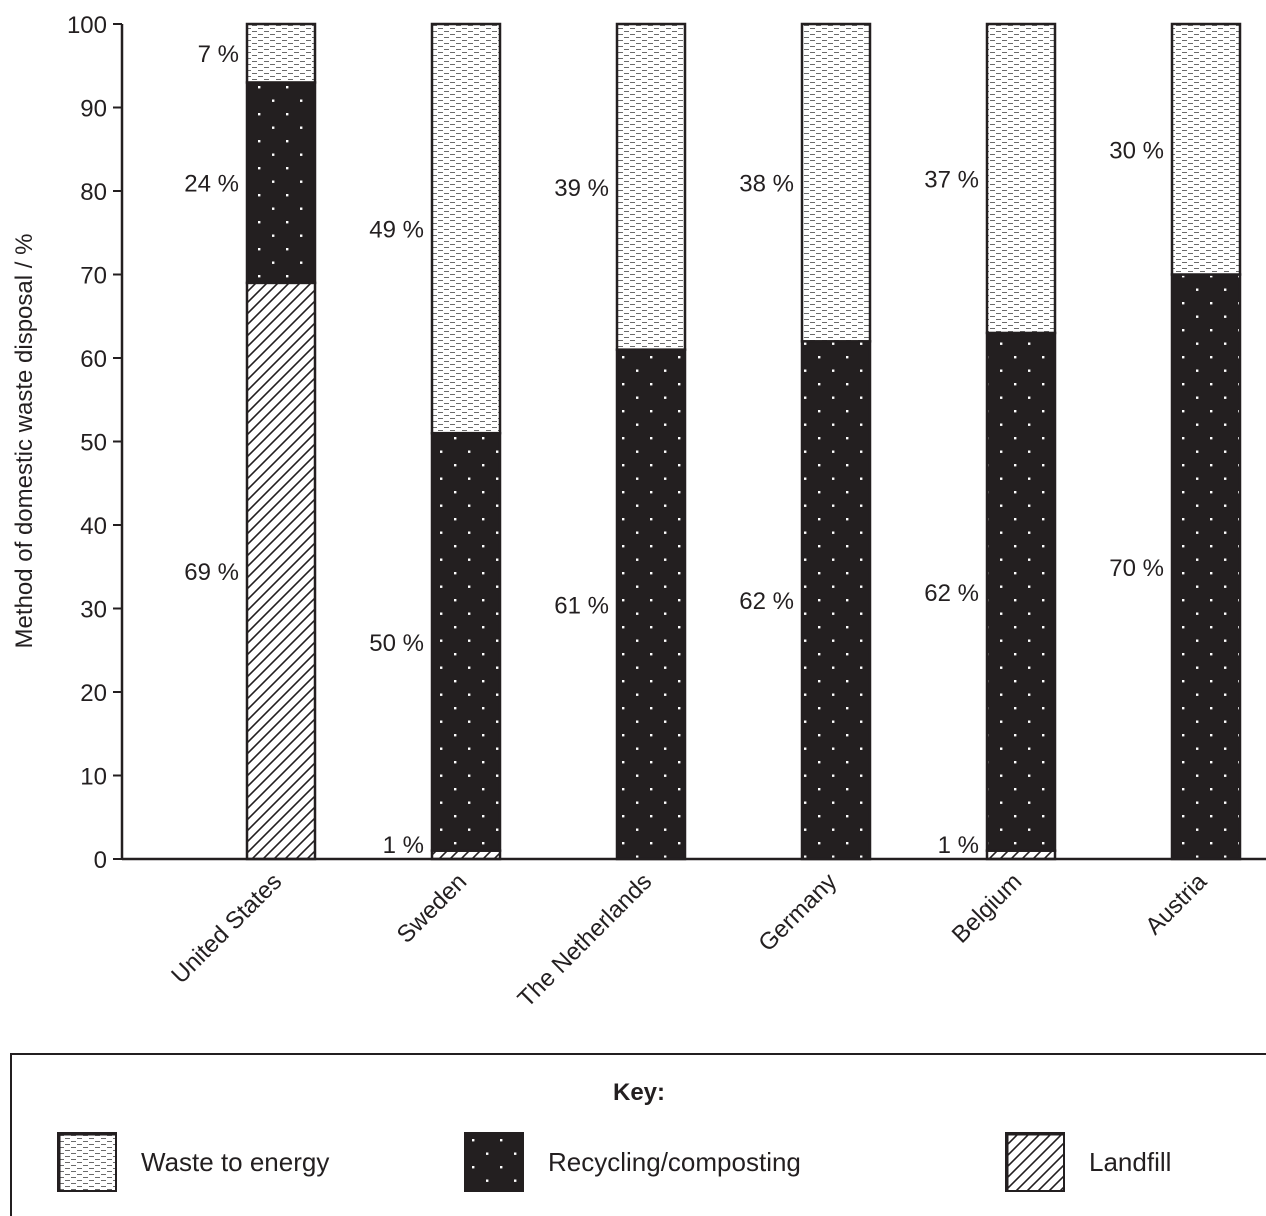 This screenshot has width=1266, height=1216. Describe the element at coordinates (639, 1092) in the screenshot. I see `legend-title: Key:` at that location.